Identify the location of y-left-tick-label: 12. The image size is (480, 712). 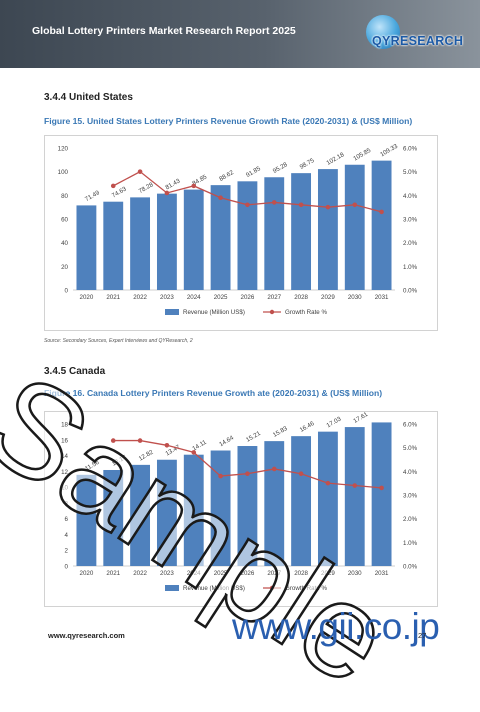
(64, 472).